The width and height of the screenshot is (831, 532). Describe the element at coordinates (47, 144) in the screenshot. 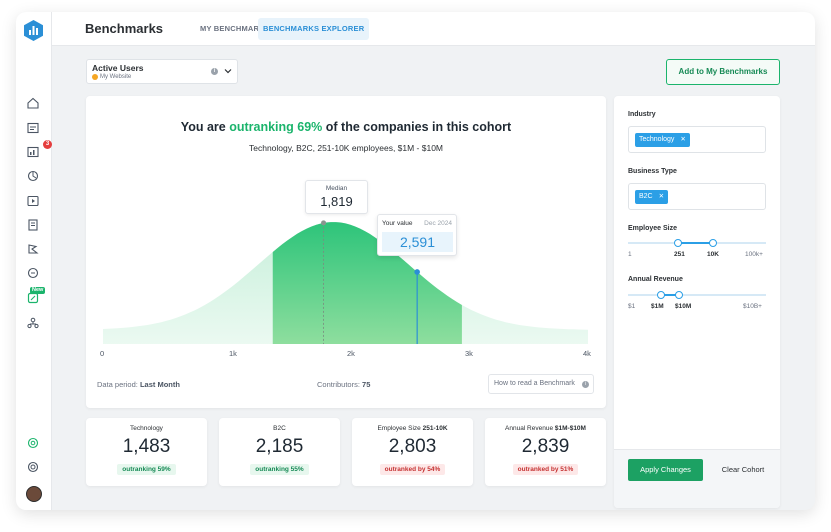

I see `notification-badge: 3` at that location.